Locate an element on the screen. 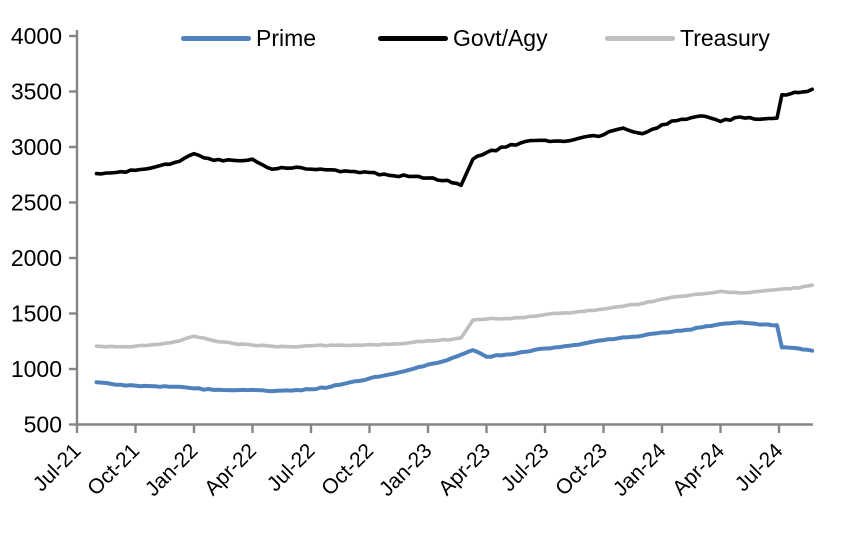 This screenshot has width=852, height=538. x-tick-label: Jul-23 is located at coordinates (525, 467).